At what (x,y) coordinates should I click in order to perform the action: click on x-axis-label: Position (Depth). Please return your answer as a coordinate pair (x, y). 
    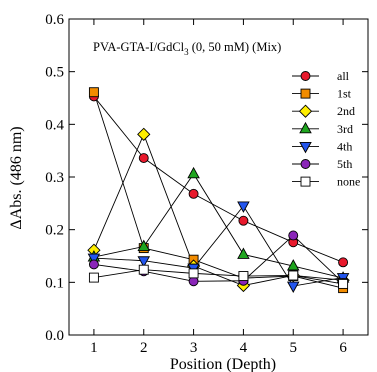
    Looking at the image, I should click on (223, 364).